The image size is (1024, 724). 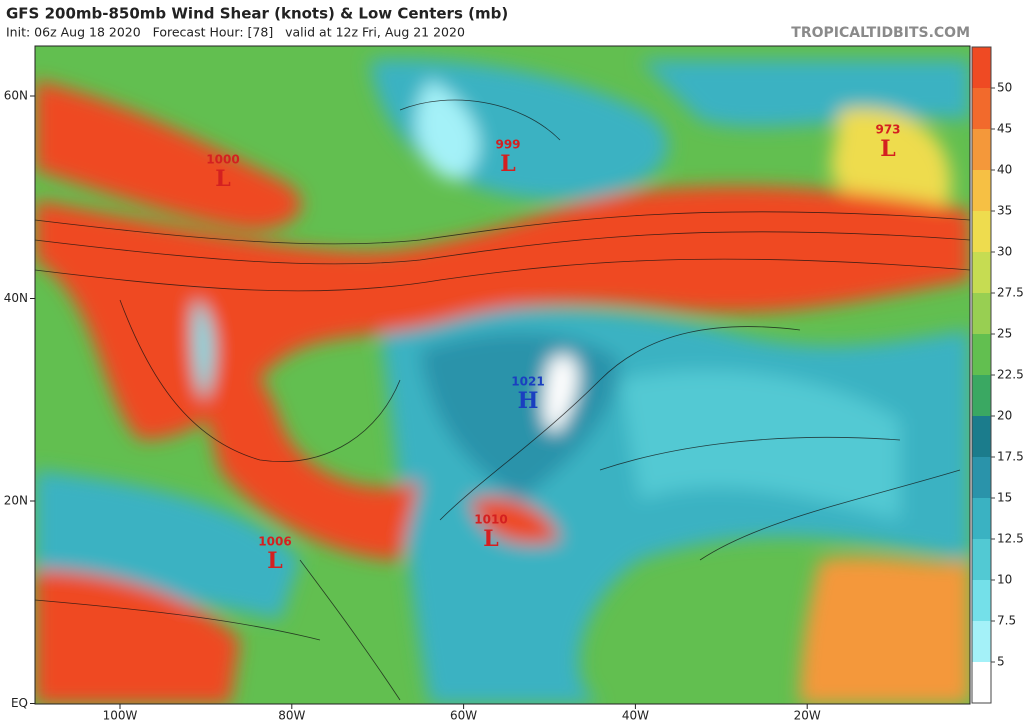 I want to click on colorbar-label: 17.5, so click(x=1010, y=457).